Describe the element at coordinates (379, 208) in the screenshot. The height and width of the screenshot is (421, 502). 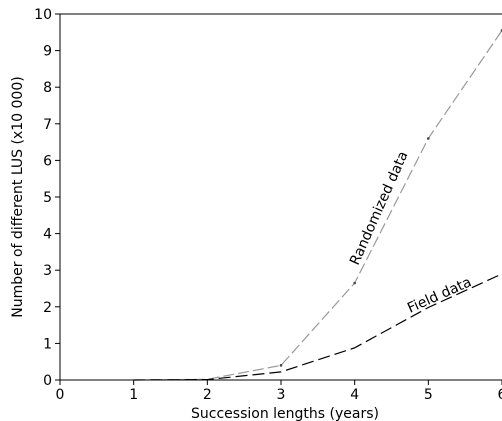
I see `series-label-randomized: Randomized data` at that location.